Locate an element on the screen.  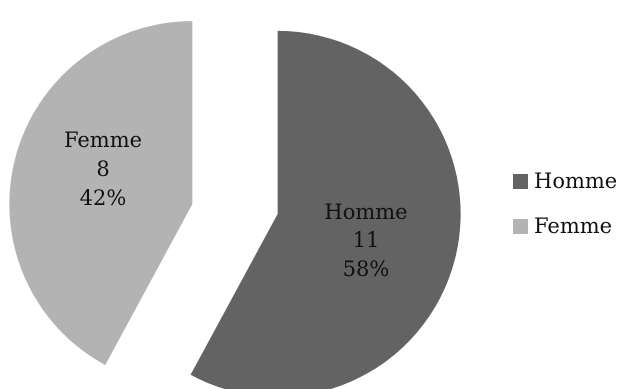
slice-value-homme: 11 is located at coordinates (366, 240).